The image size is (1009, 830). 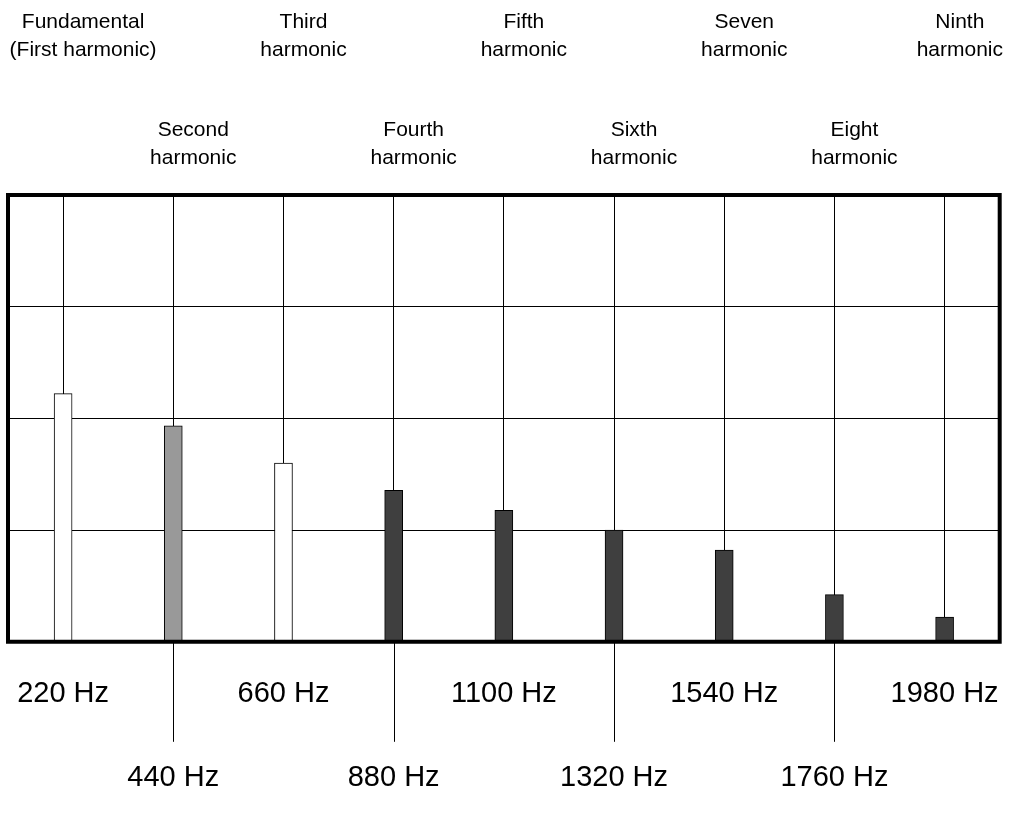 What do you see at coordinates (303, 34) in the screenshot?
I see `text: Third harmonic` at bounding box center [303, 34].